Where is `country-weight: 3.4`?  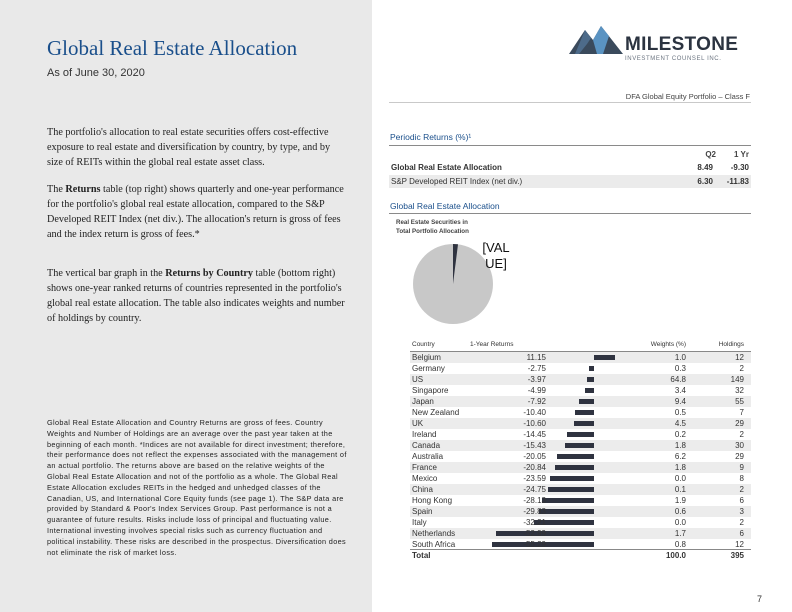 country-weight: 3.4 is located at coordinates (680, 390).